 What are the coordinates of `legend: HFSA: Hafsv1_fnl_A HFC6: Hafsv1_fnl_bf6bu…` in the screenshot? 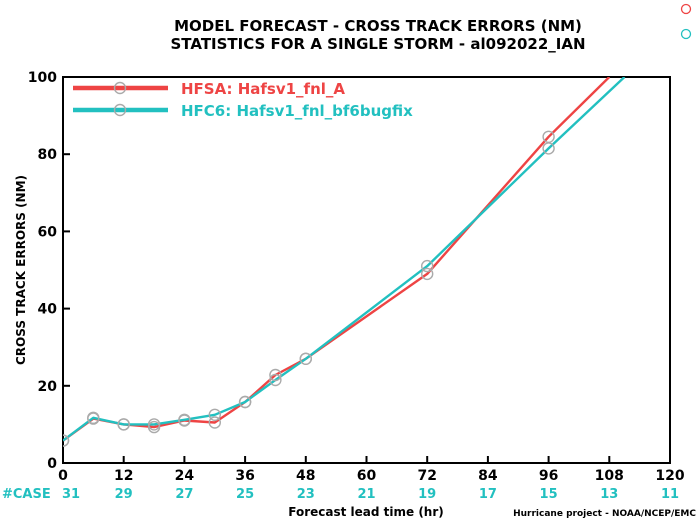 It's located at (243, 100).